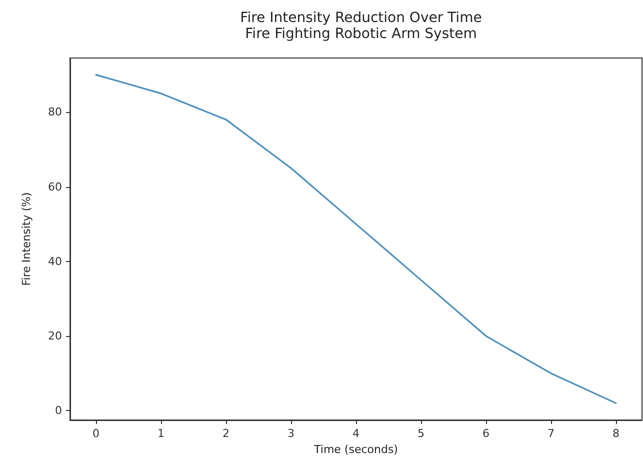 The height and width of the screenshot is (461, 643). What do you see at coordinates (291, 433) in the screenshot?
I see `x-tick-label: 3` at bounding box center [291, 433].